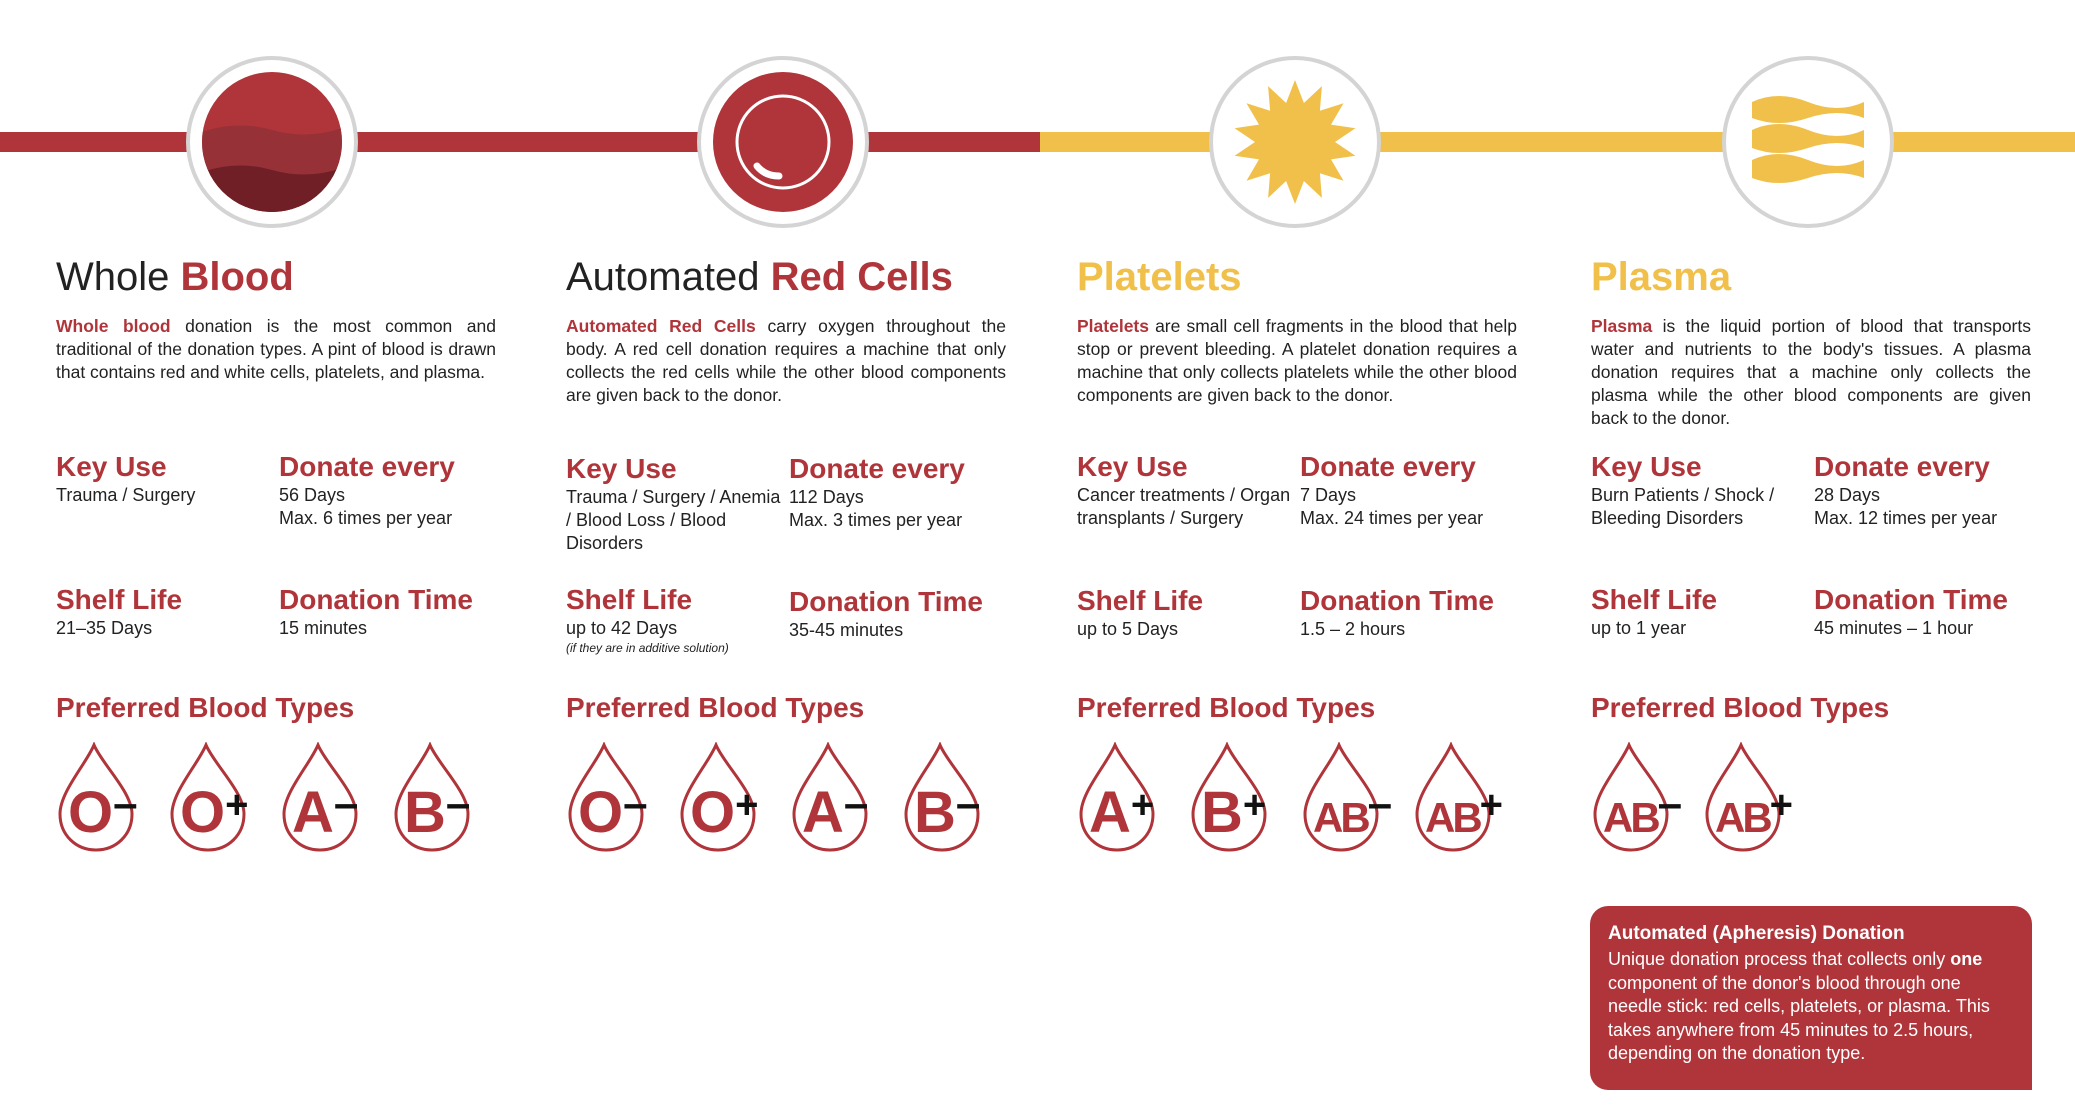 The image size is (2075, 1115). I want to click on whole-blood-icon-circle, so click(272, 142).